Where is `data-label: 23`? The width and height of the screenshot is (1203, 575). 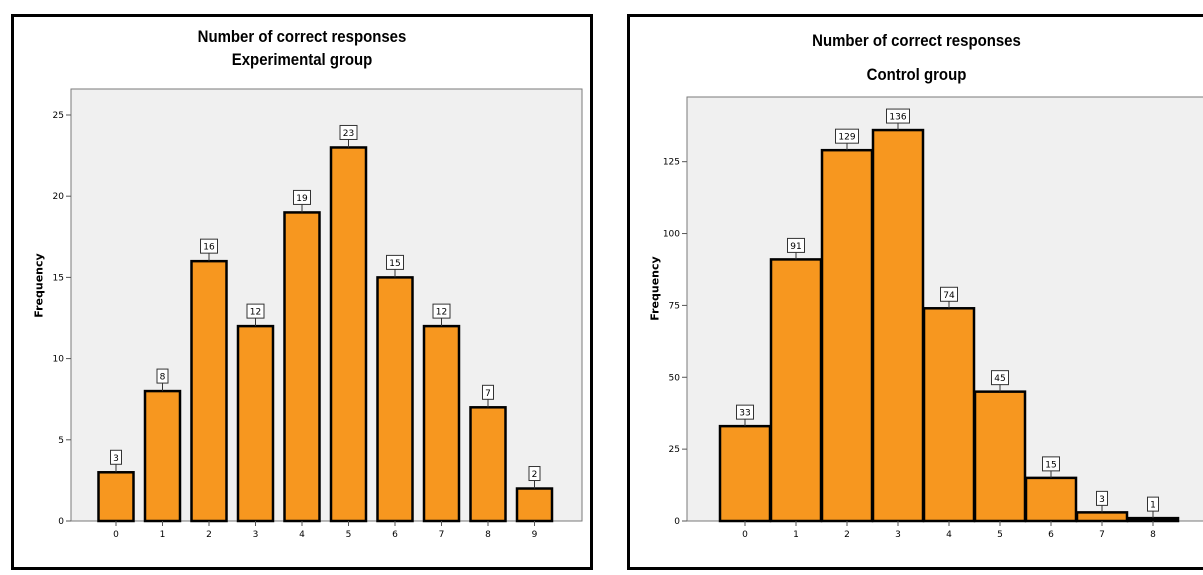 data-label: 23 is located at coordinates (348, 134).